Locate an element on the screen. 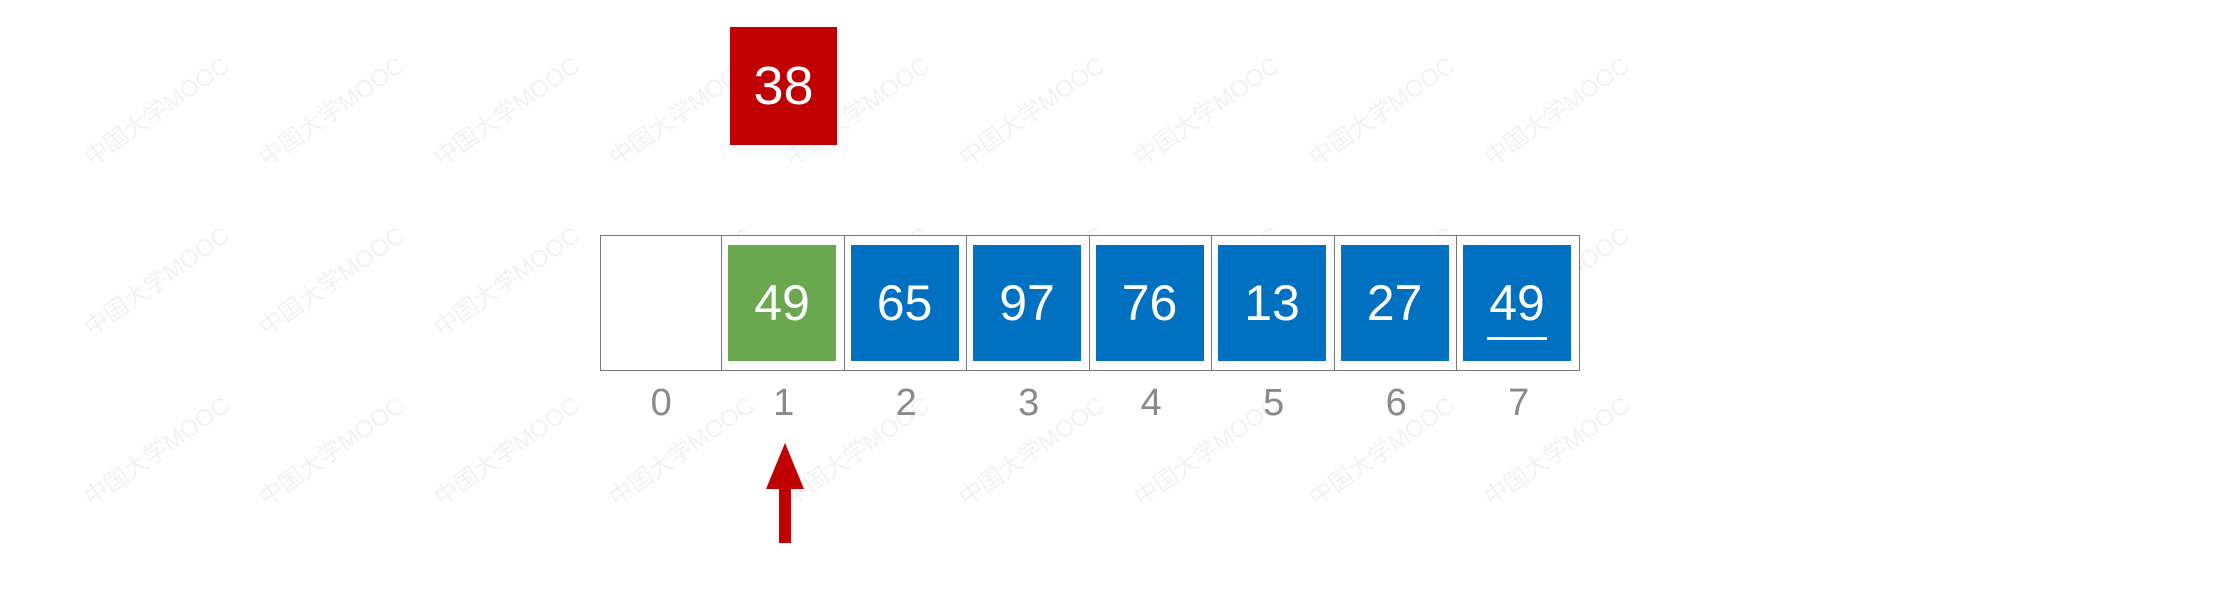 Image resolution: width=2238 pixels, height=608 pixels. array-cell-5-value: 13 is located at coordinates (1272, 303).